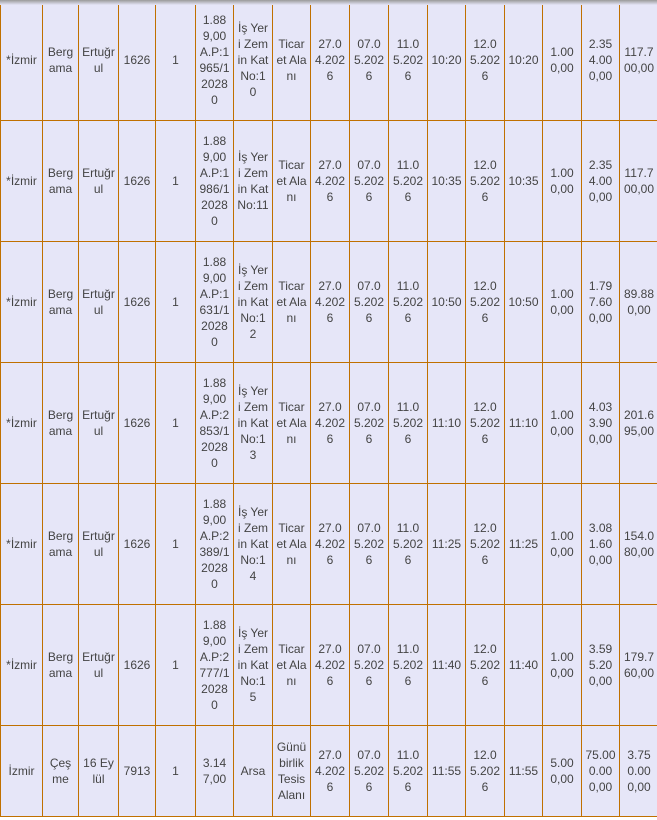  Describe the element at coordinates (253, 665) in the screenshot. I see `cell-property-type: İş Yeri Zemin Kat No:15` at that location.